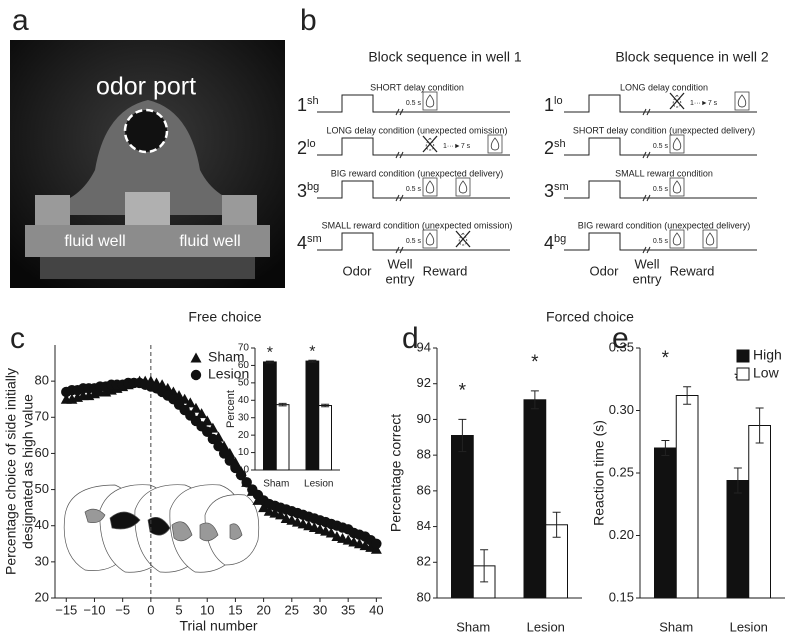  I want to click on x-tick-label: Lesion, so click(546, 626).